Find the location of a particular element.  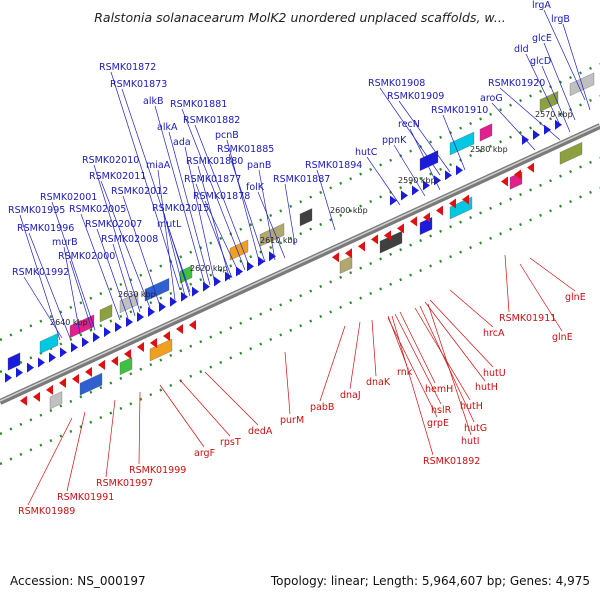

forward-gene-label: RSMK01885 is located at coordinates (245, 149).